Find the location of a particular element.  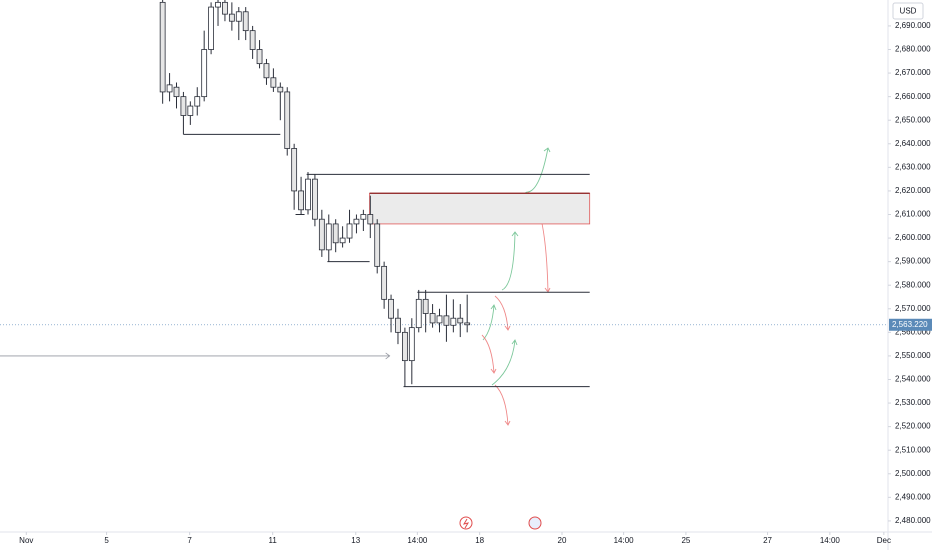

event-icon-glyph is located at coordinates (466, 523).